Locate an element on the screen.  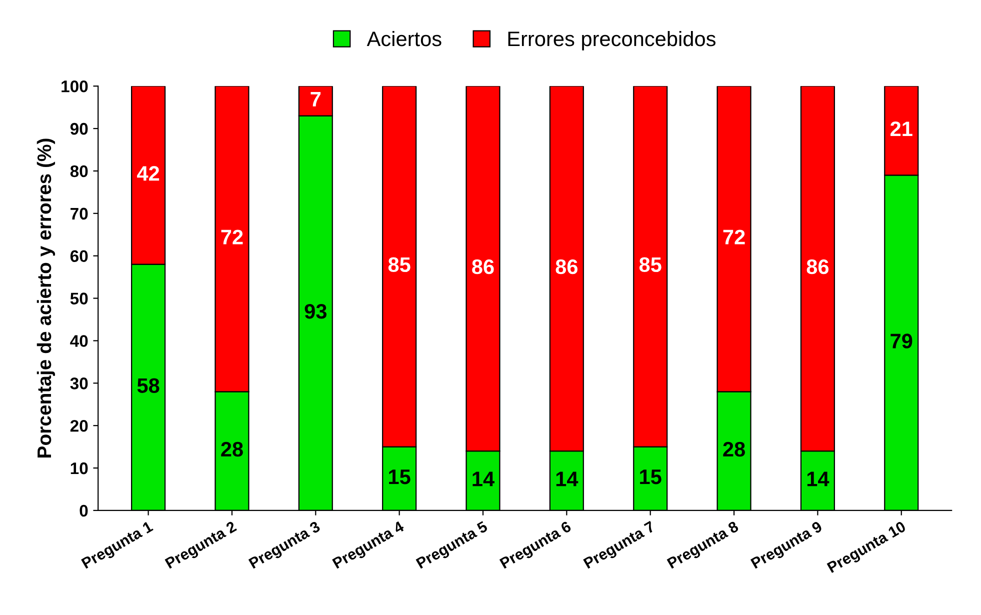
y-tick-label: 40 is located at coordinates (79, 341).